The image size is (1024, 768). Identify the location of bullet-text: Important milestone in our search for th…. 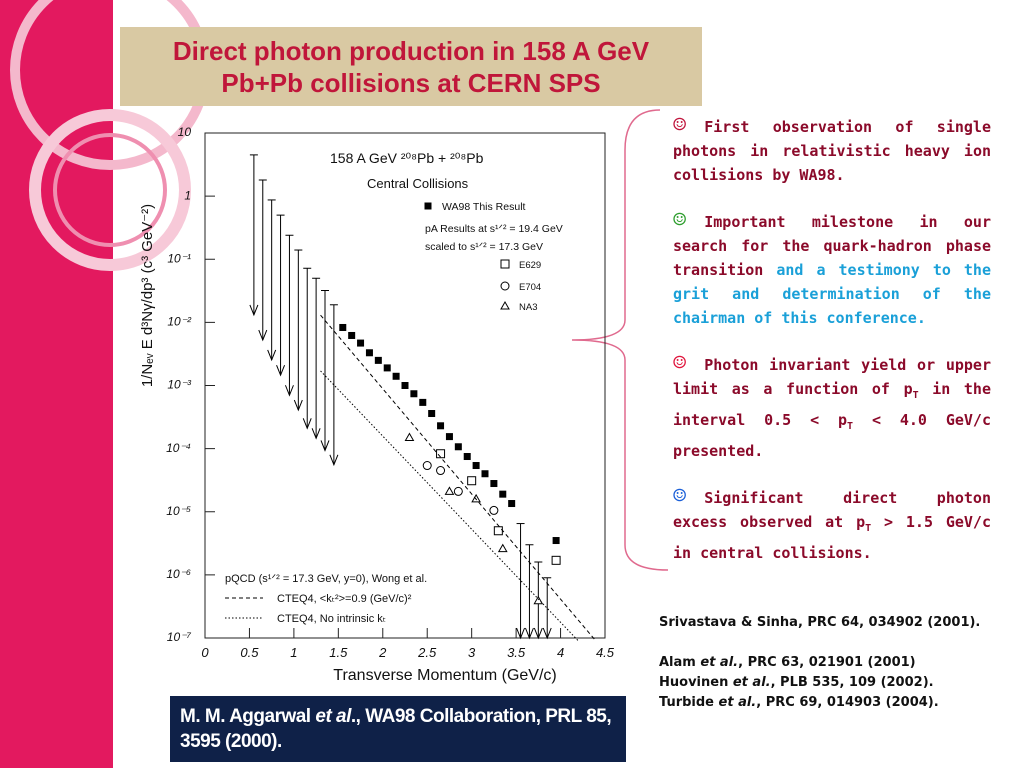
(832, 246).